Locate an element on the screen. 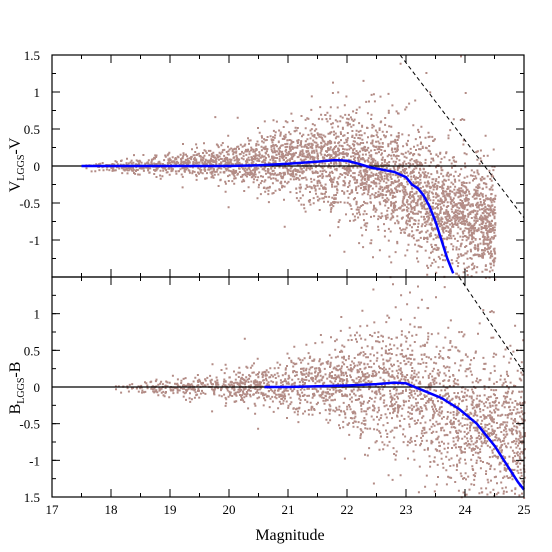  x-tick-label: 23 is located at coordinates (406, 509).